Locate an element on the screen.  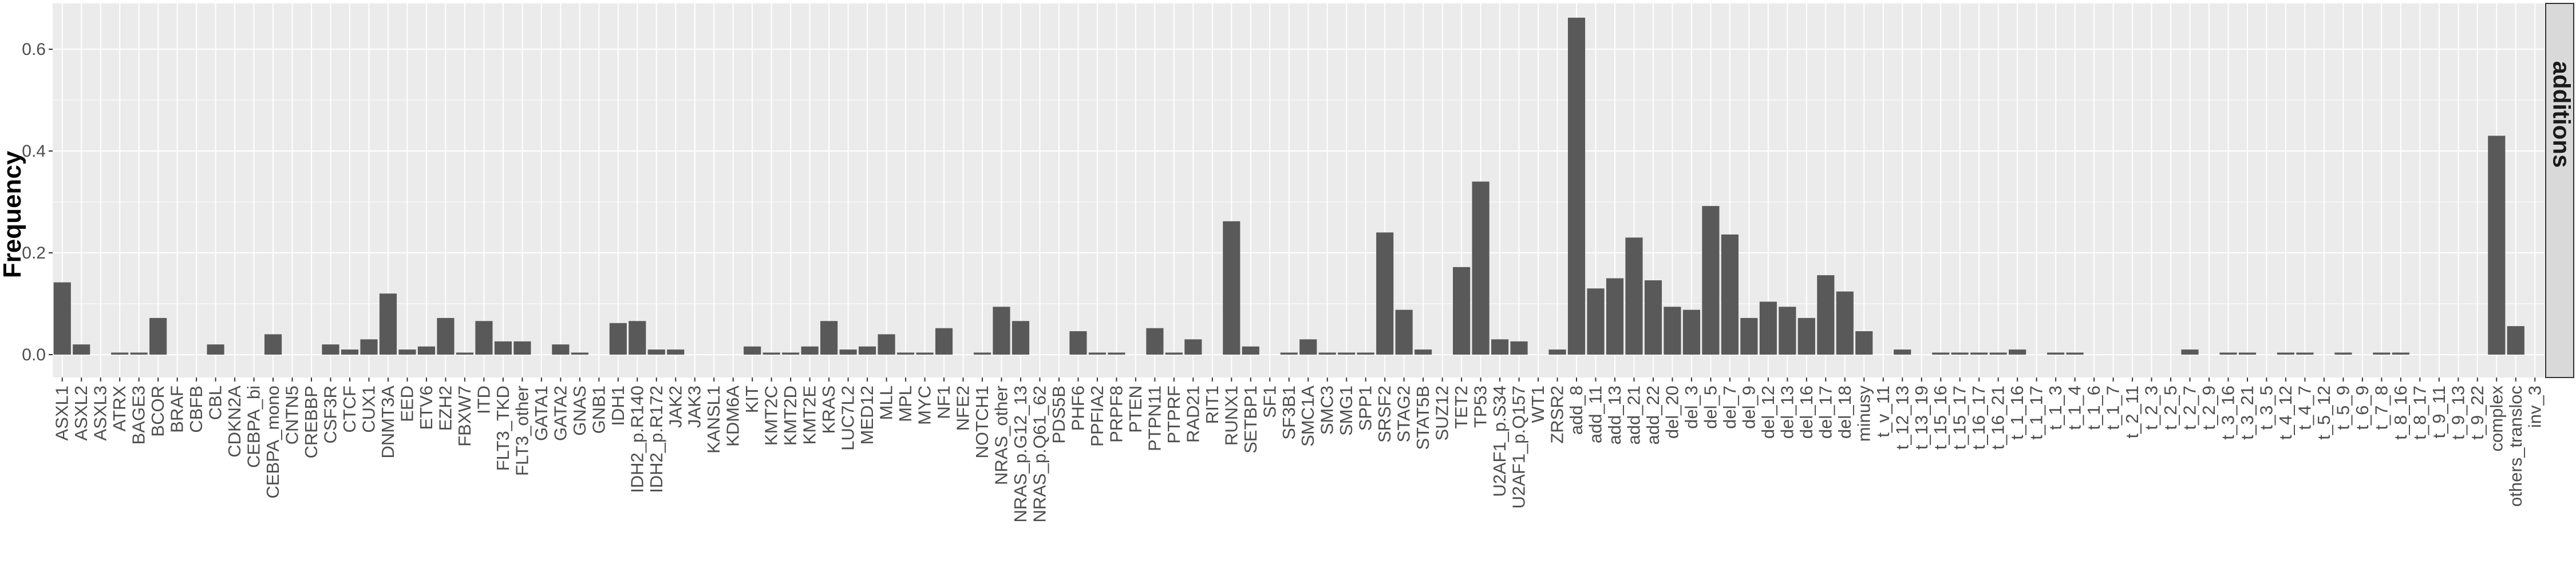
x-tick-label: RIT1 is located at coordinates (1212, 405).